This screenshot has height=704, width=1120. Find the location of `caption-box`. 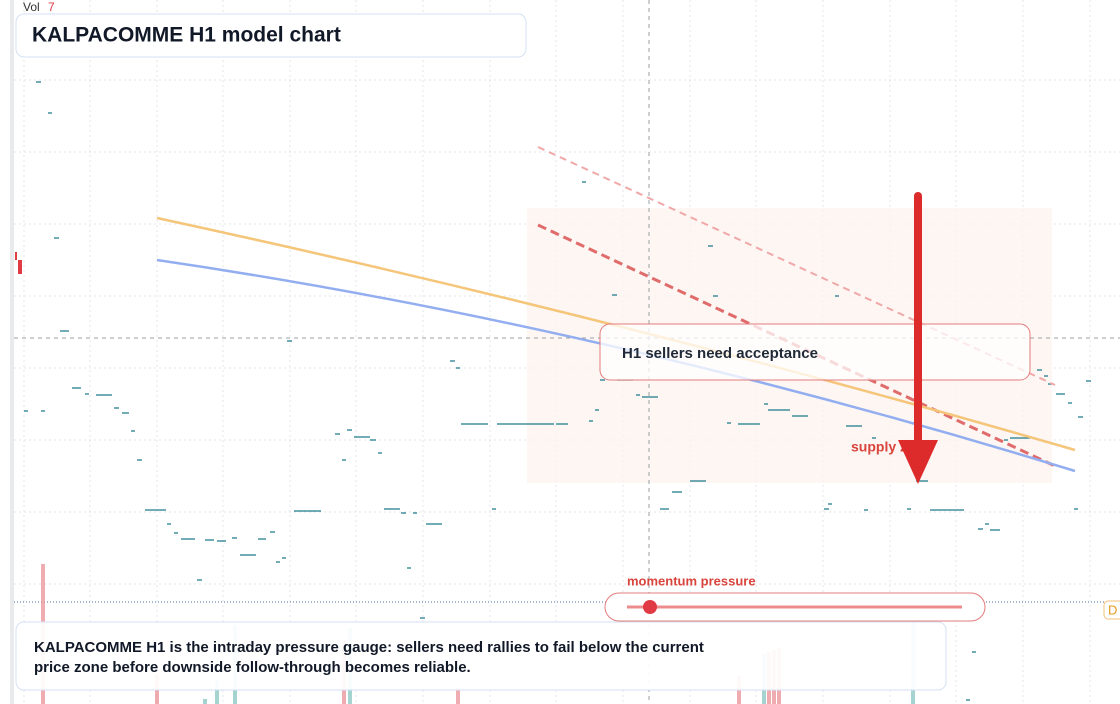

caption-box is located at coordinates (481, 656).